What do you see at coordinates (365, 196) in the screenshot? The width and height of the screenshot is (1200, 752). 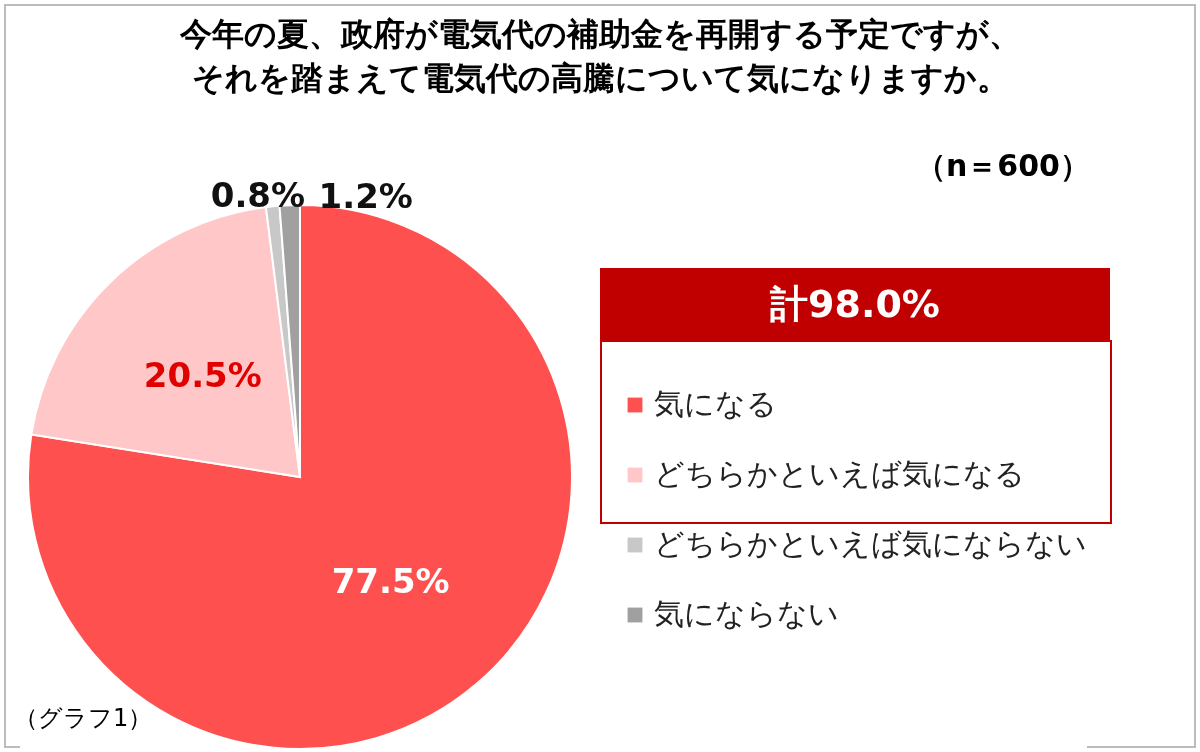 I see `data-label: 1.2%` at bounding box center [365, 196].